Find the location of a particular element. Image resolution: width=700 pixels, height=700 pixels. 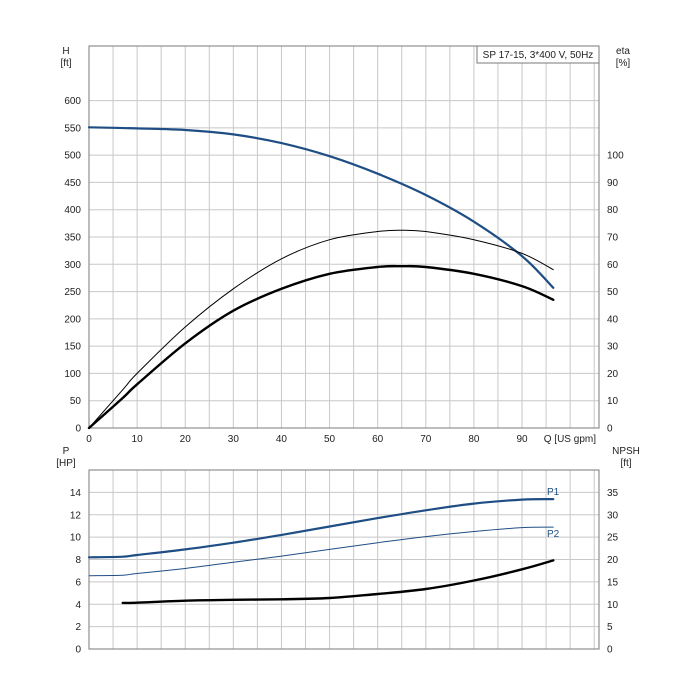

upper-left-tick-label: 250 is located at coordinates (72, 292).